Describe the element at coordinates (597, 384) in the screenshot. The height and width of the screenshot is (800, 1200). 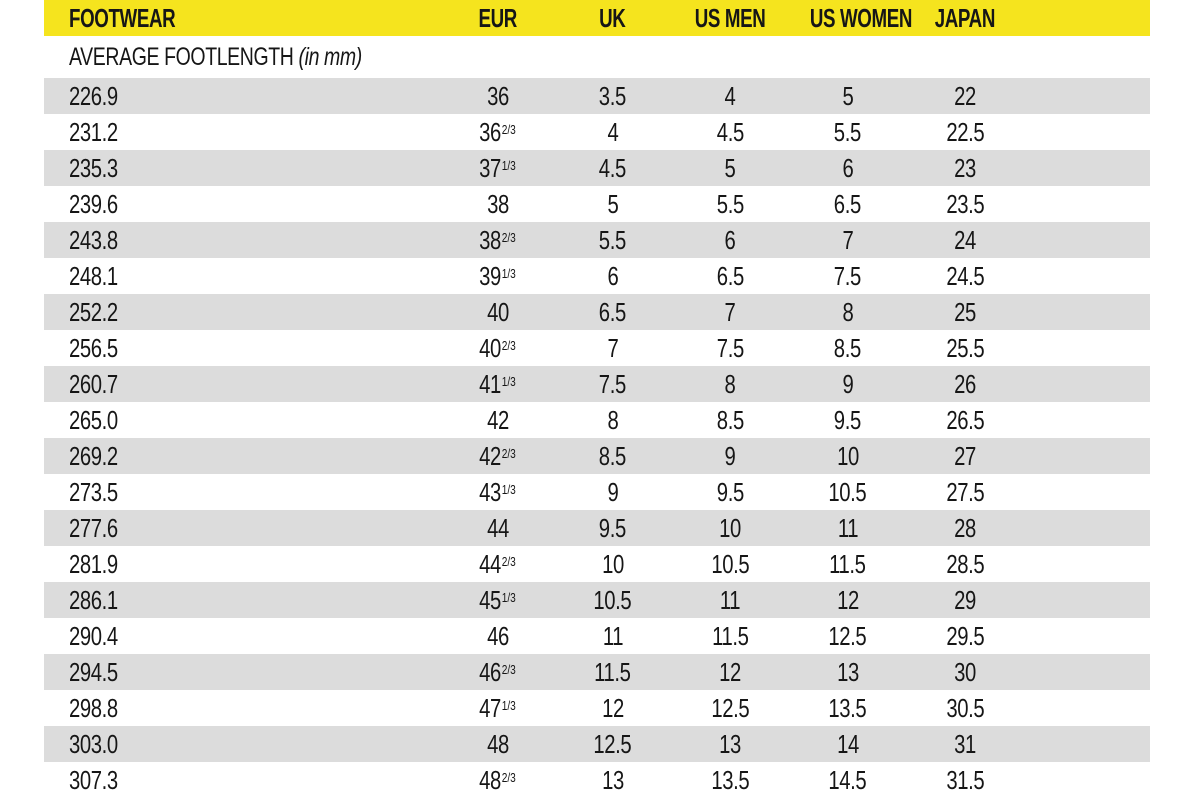
I see `table-row: 260.7 411/3 7.5 8 9 26` at that location.